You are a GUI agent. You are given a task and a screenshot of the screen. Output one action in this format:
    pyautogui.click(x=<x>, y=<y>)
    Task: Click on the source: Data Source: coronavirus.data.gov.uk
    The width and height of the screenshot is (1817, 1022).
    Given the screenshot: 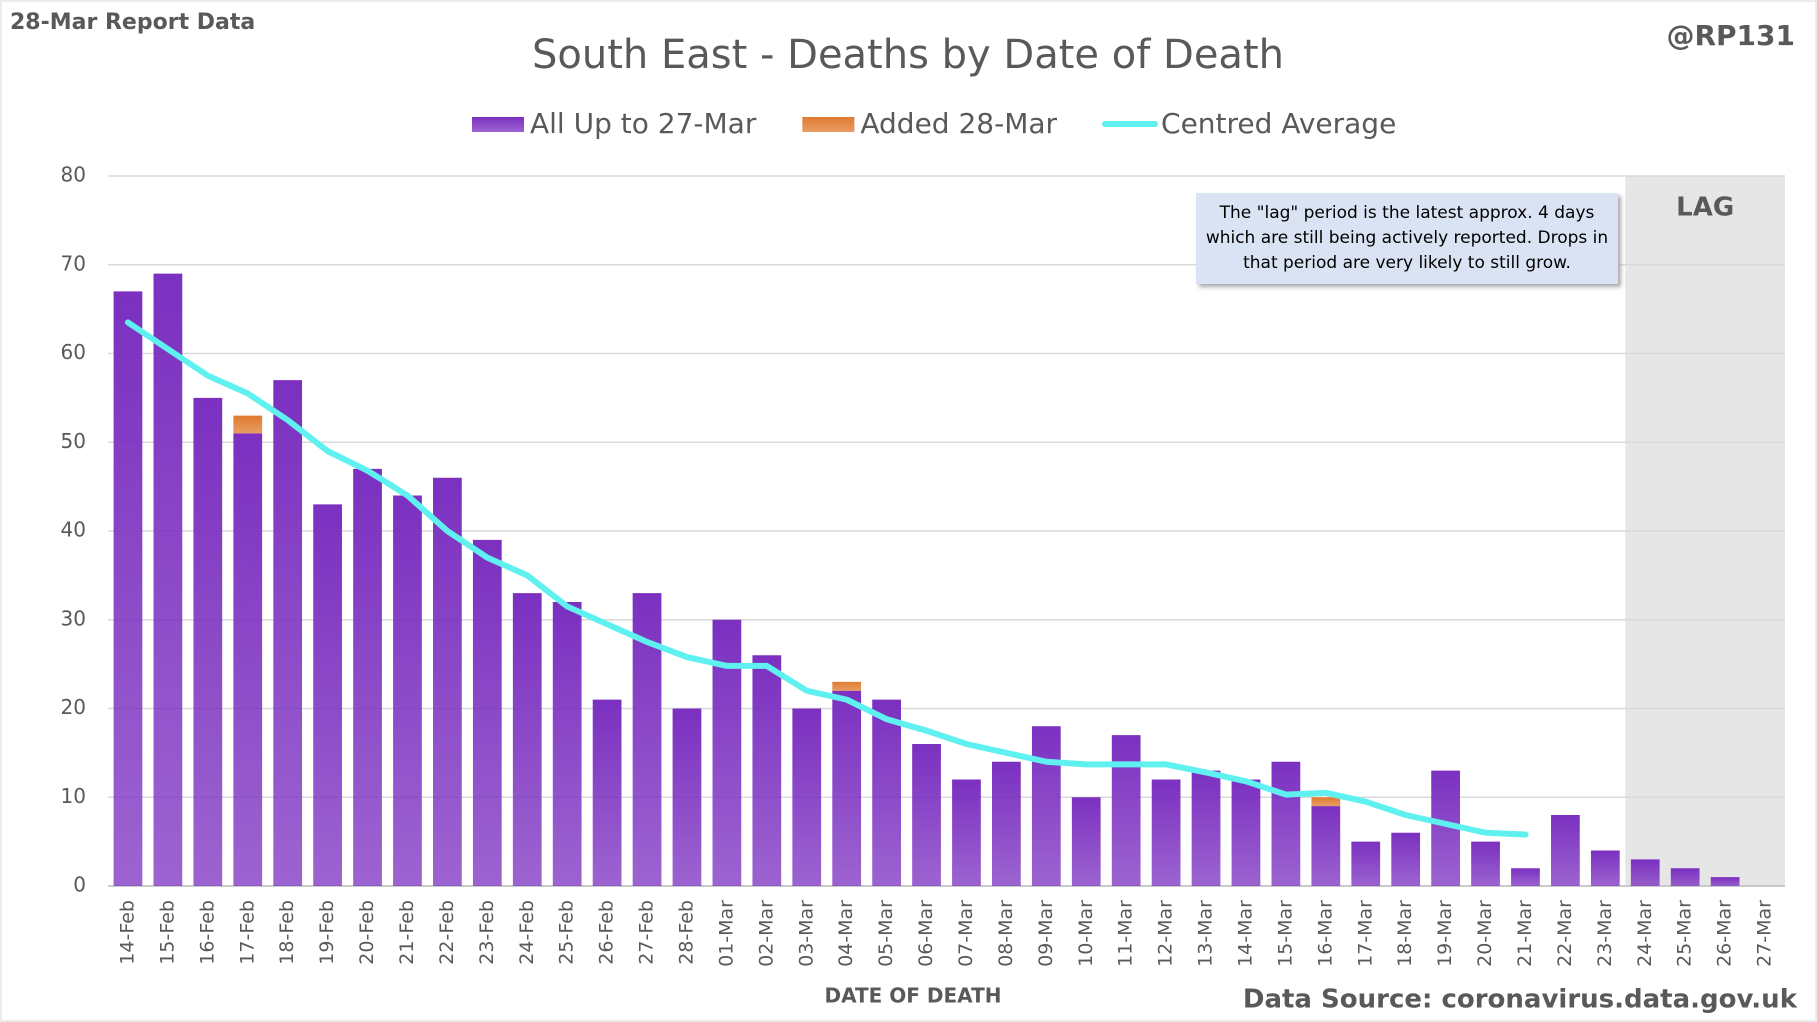 What is the action you would take?
    pyautogui.click(x=1520, y=1000)
    